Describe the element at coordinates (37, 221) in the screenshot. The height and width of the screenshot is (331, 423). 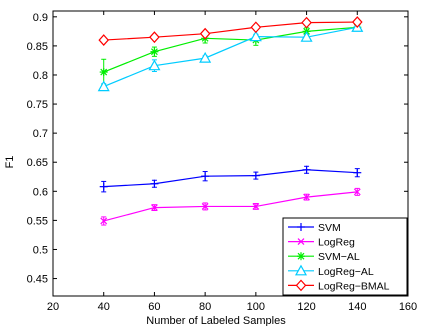
I see `y-tick-label: 0.55` at that location.